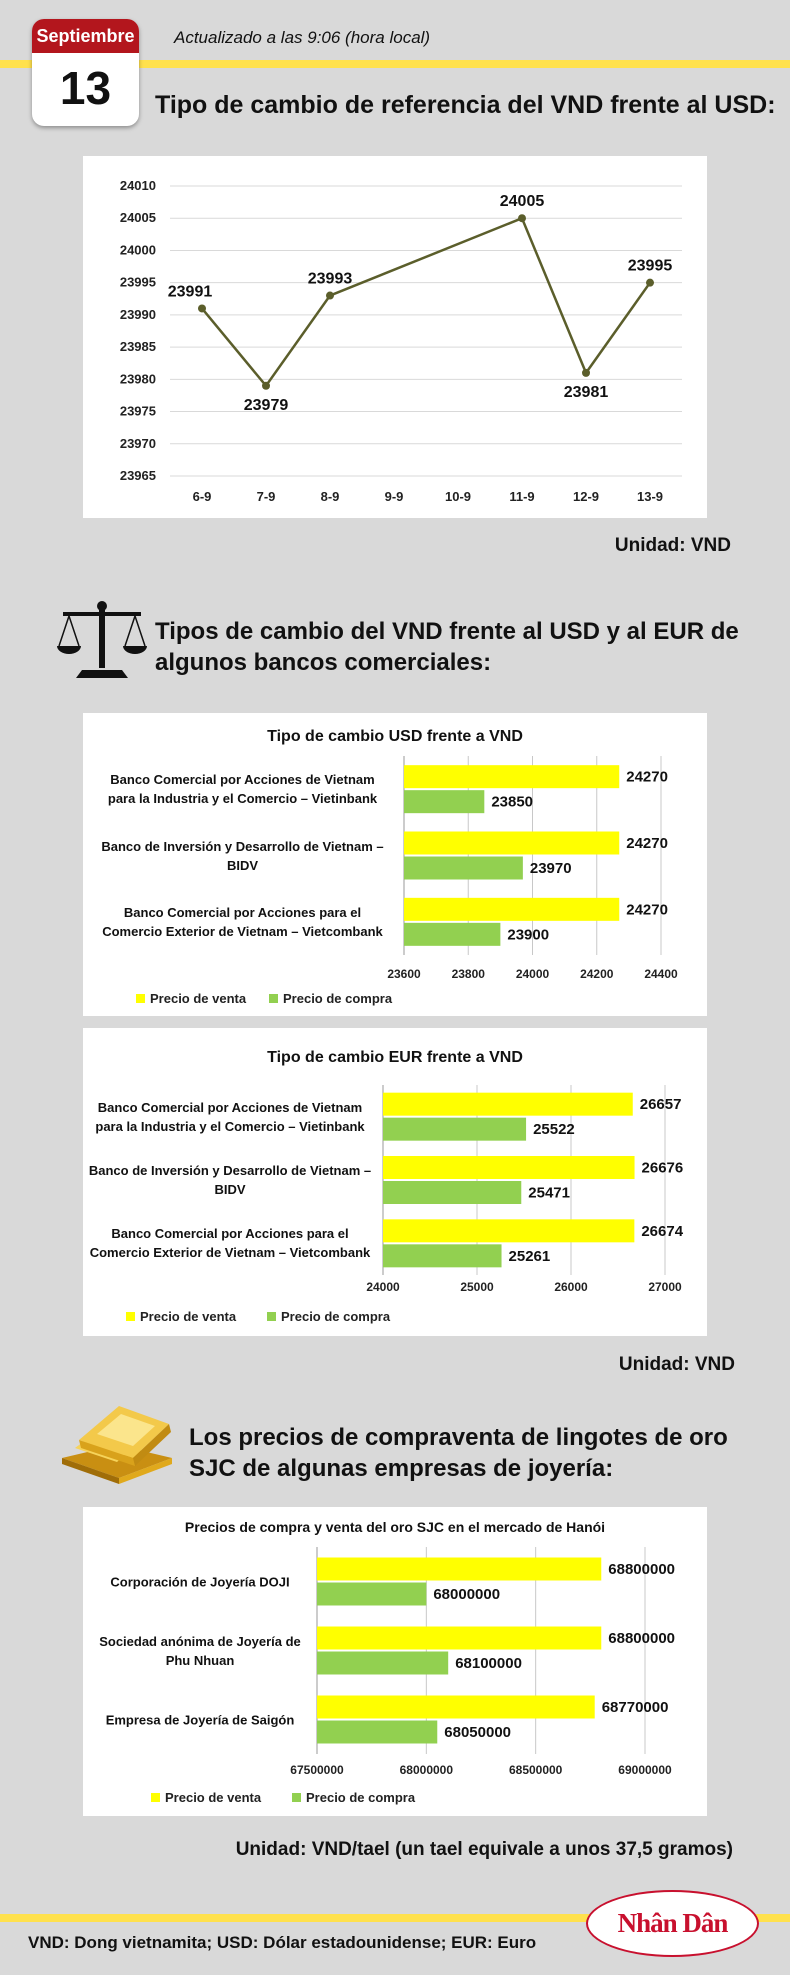 Image resolution: width=790 pixels, height=1975 pixels. What do you see at coordinates (641, 1638) in the screenshot?
I see `data-label: 68800000` at bounding box center [641, 1638].